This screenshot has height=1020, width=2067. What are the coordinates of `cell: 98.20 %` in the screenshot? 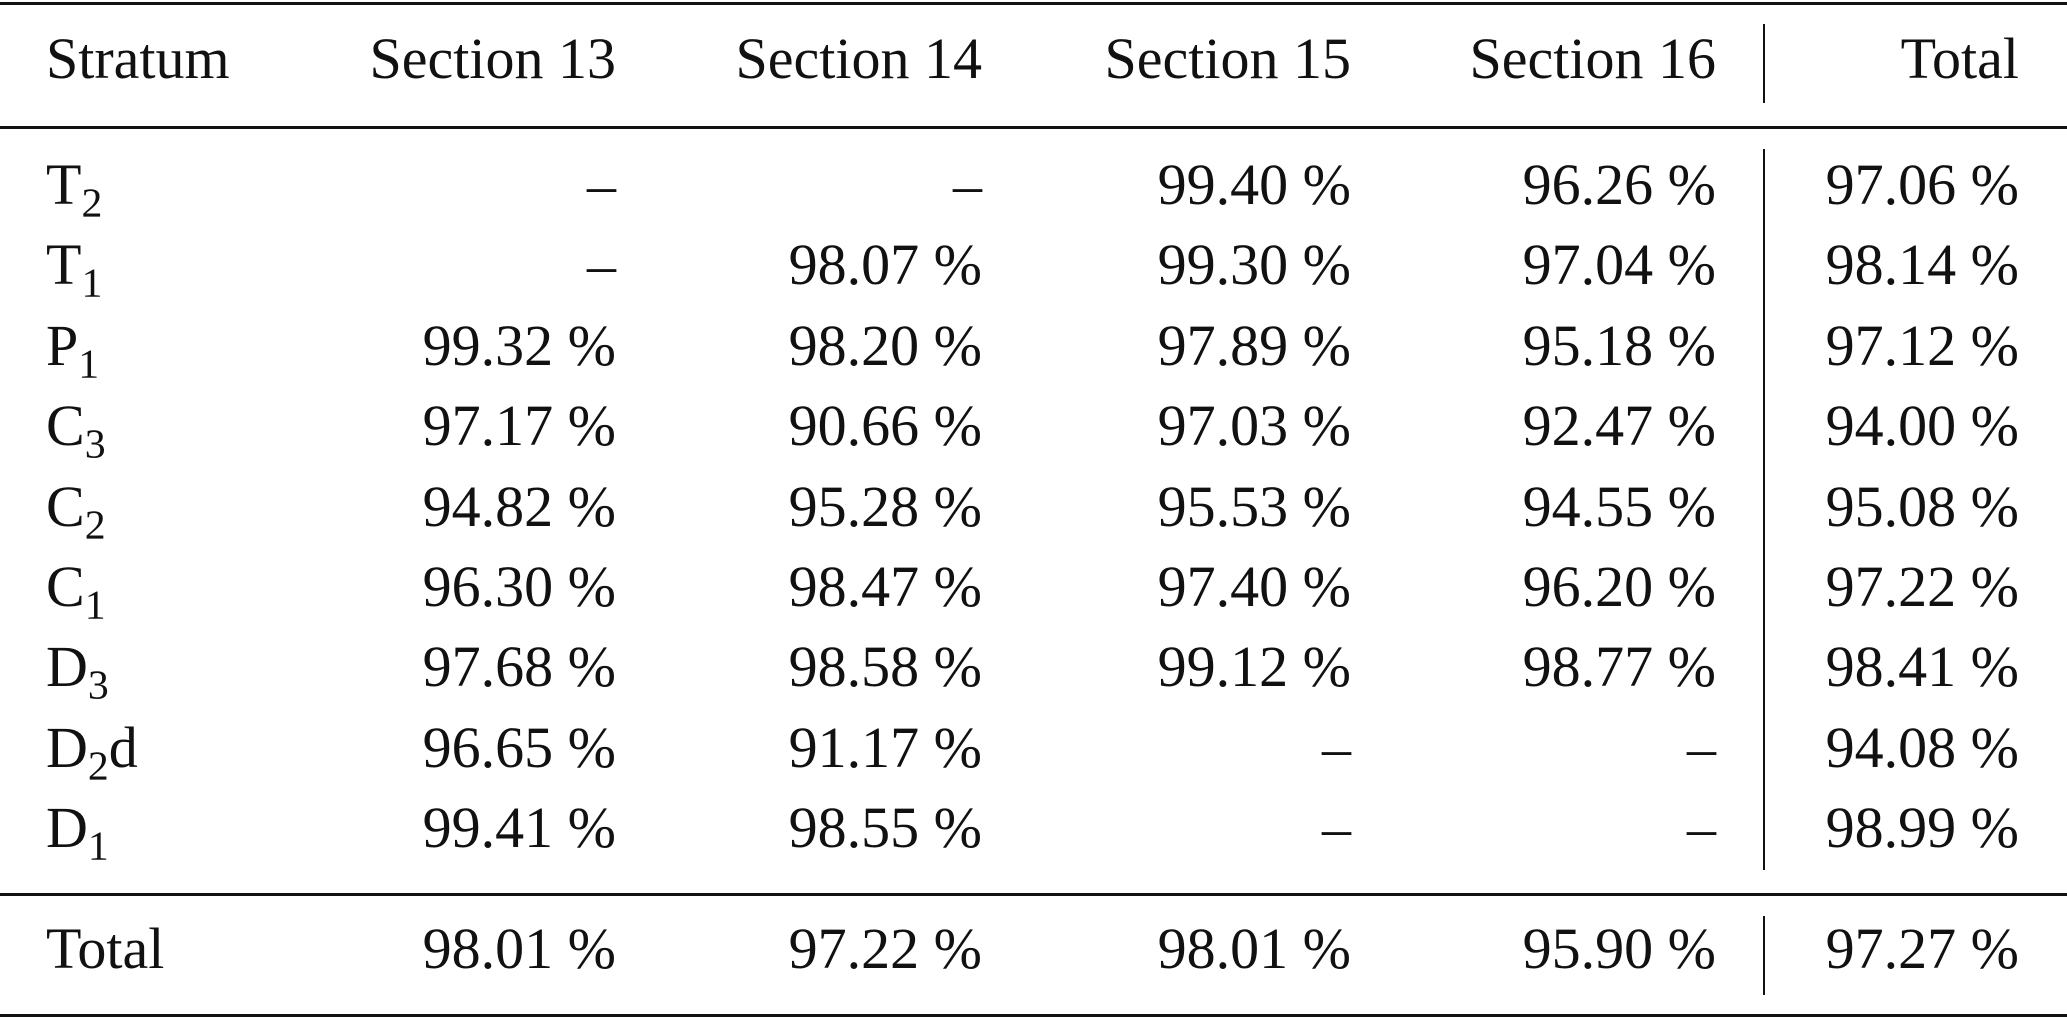 It's located at (885, 345).